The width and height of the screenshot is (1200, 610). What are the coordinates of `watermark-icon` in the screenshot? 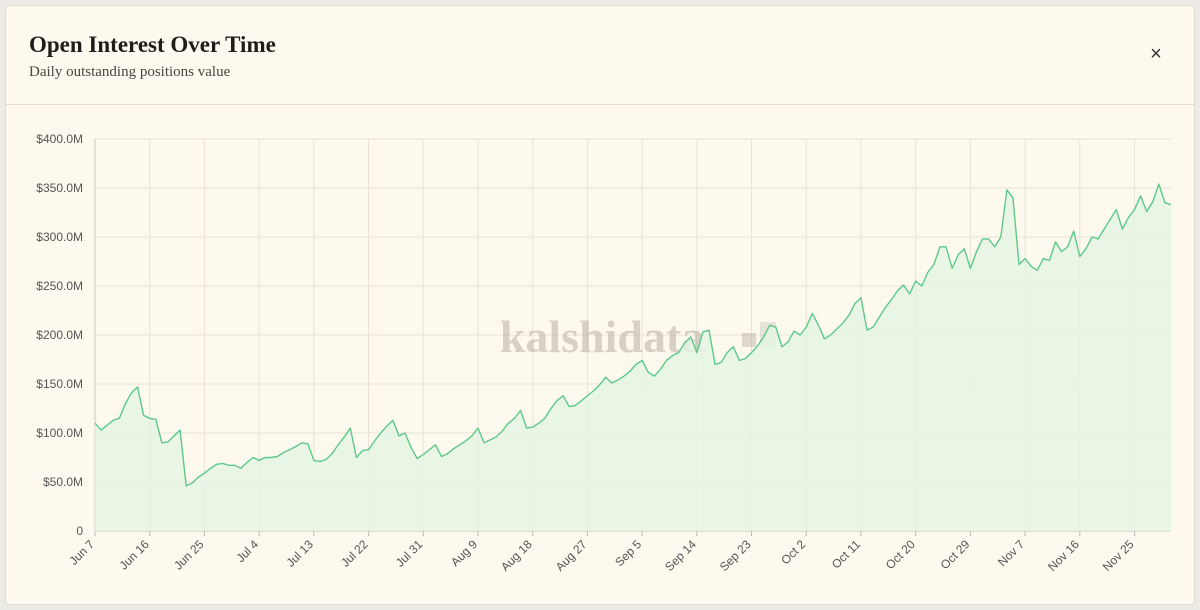 It's located at (749, 340).